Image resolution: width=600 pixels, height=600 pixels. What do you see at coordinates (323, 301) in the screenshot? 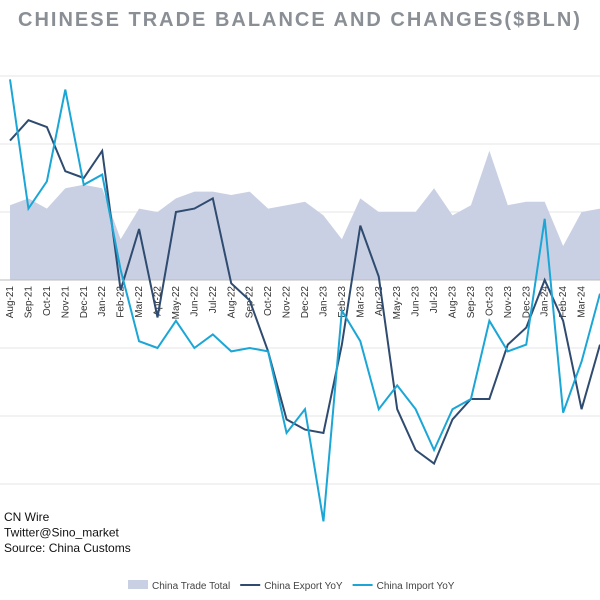
I see `x-tick-label: Jan-23` at bounding box center [323, 301].